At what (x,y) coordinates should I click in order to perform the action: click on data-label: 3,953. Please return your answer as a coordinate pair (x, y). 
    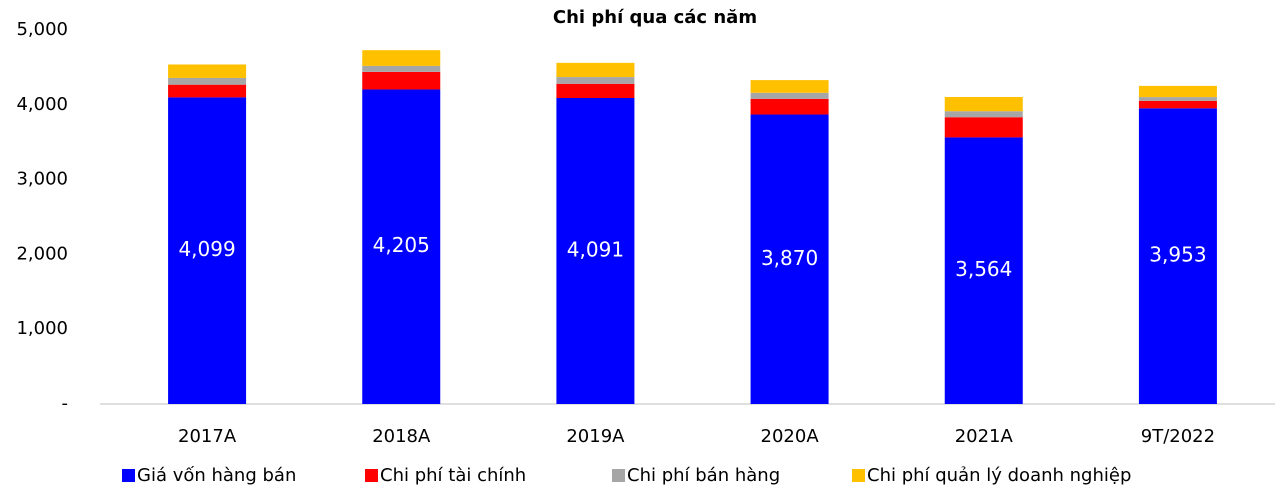
    Looking at the image, I should click on (1177, 255).